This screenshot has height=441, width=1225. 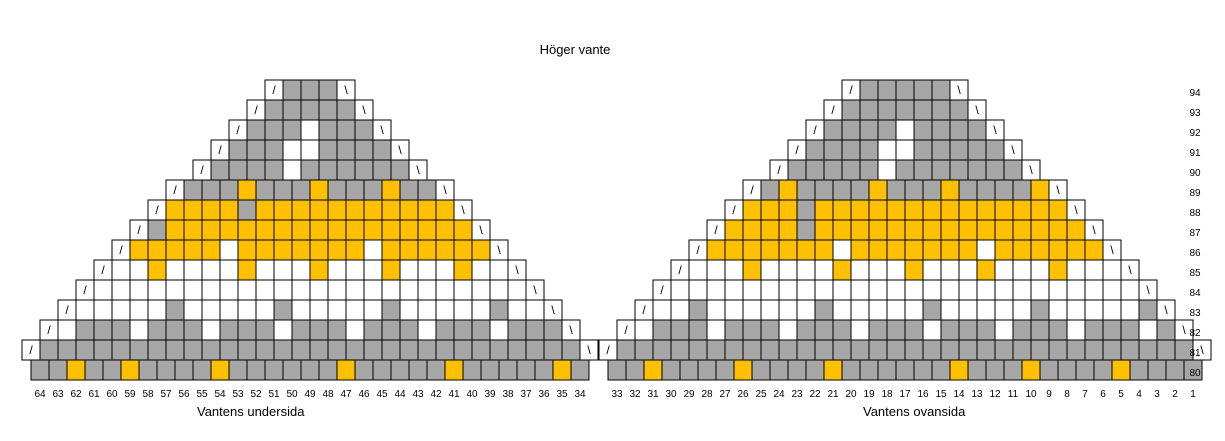 I want to click on column-number: 40, so click(x=472, y=394).